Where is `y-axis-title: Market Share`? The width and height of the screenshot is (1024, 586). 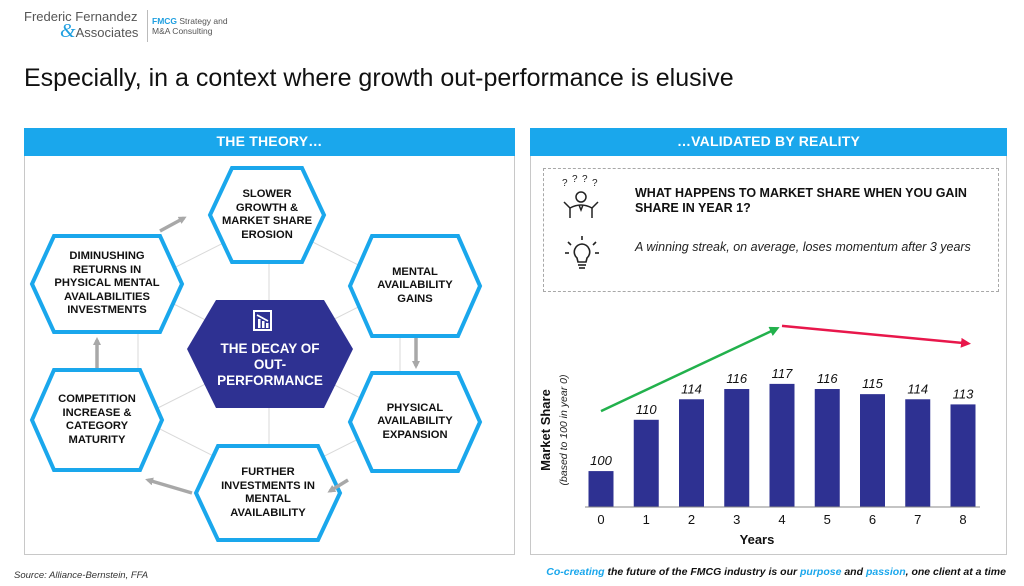 y-axis-title: Market Share is located at coordinates (545, 430).